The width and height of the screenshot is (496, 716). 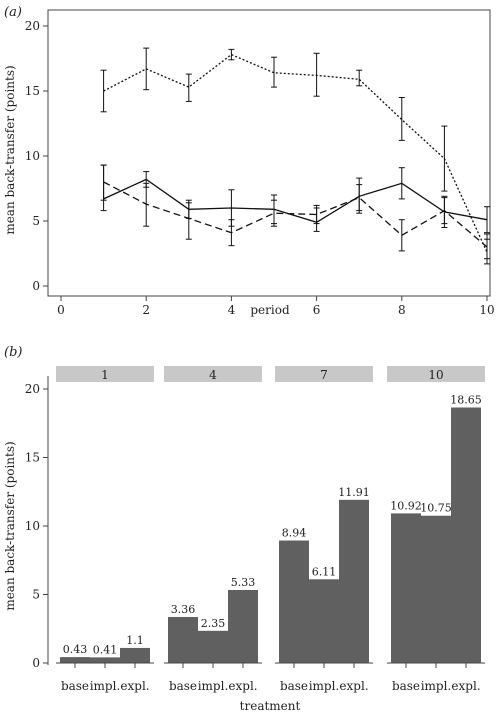 I want to click on panel-a-x-tick-label: 10, so click(x=486, y=310).